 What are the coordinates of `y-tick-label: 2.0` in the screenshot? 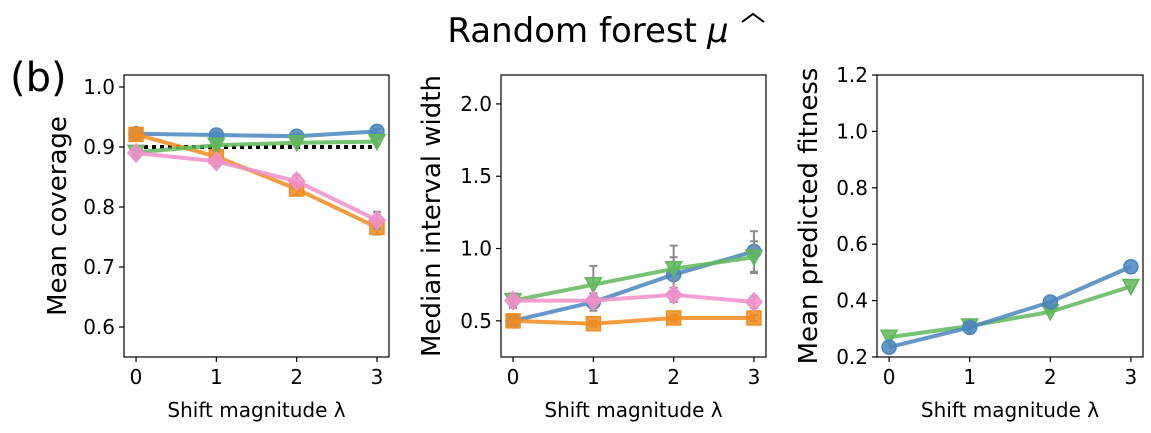 It's located at (476, 104).